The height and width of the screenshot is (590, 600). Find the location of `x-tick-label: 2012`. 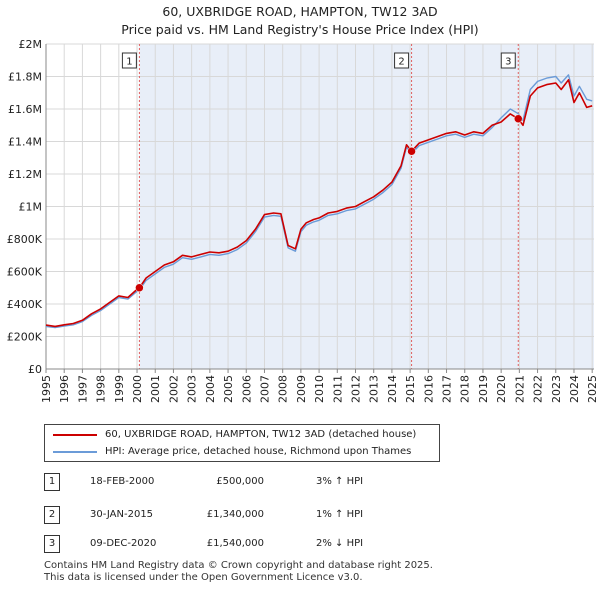

x-tick-label: 2012 is located at coordinates (356, 389).